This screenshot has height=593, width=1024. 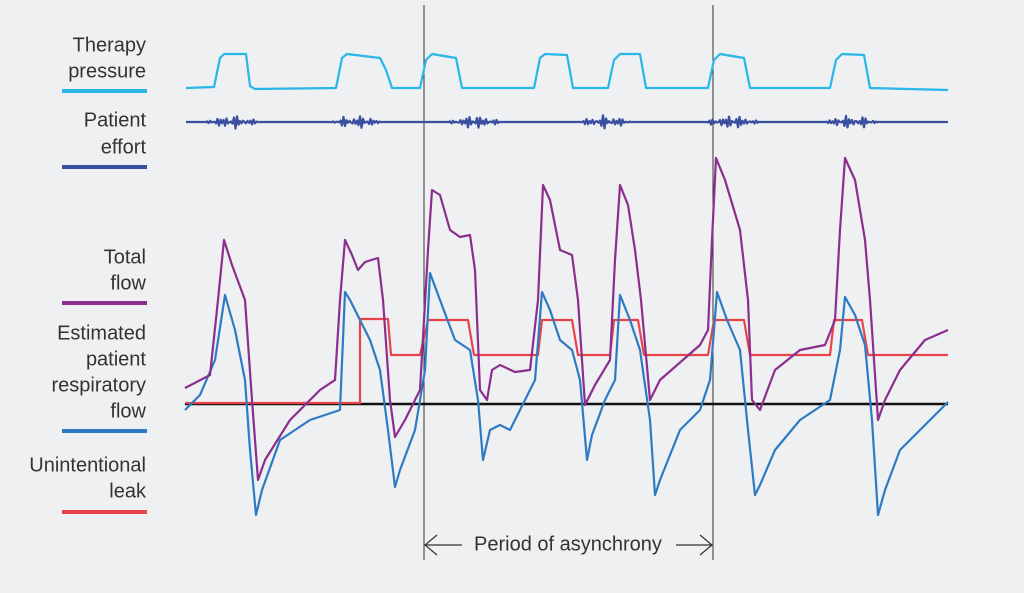 What do you see at coordinates (128, 491) in the screenshot?
I see `legend-label: leak` at bounding box center [128, 491].